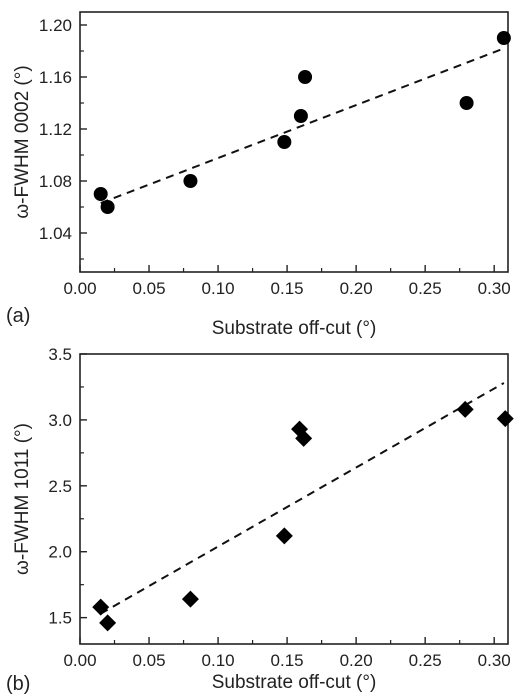  I want to click on y-tick-label: 3.5, so click(60, 354).